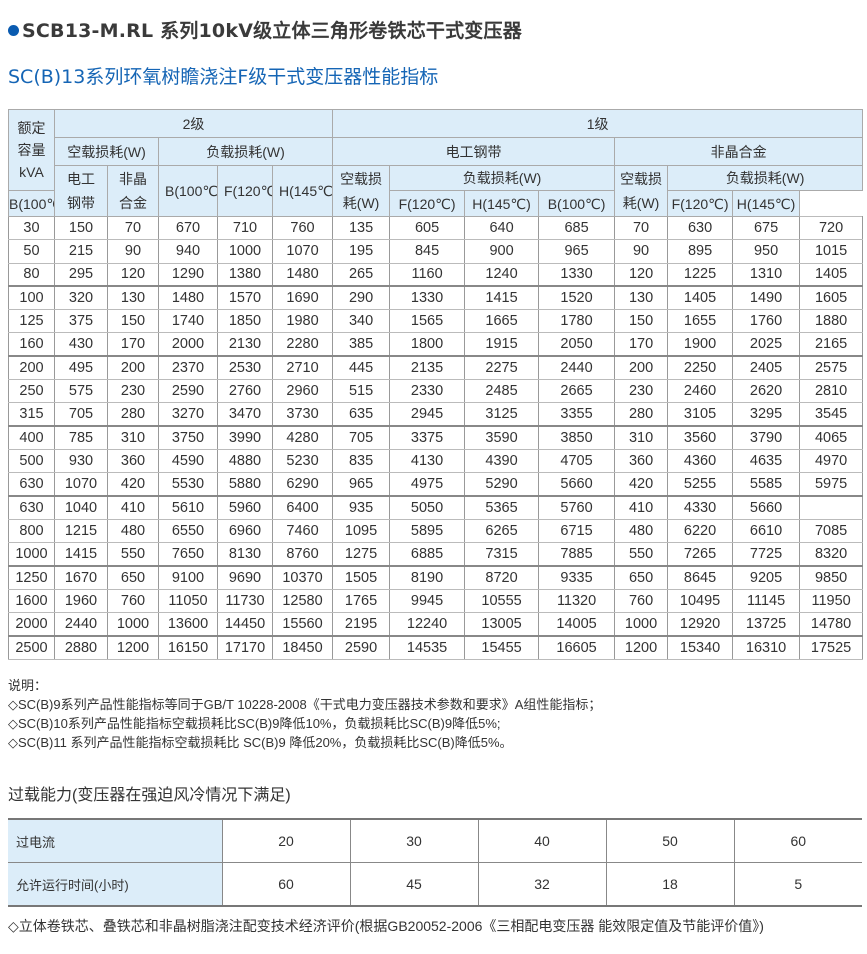  I want to click on table-cell: 4280, so click(302, 437).